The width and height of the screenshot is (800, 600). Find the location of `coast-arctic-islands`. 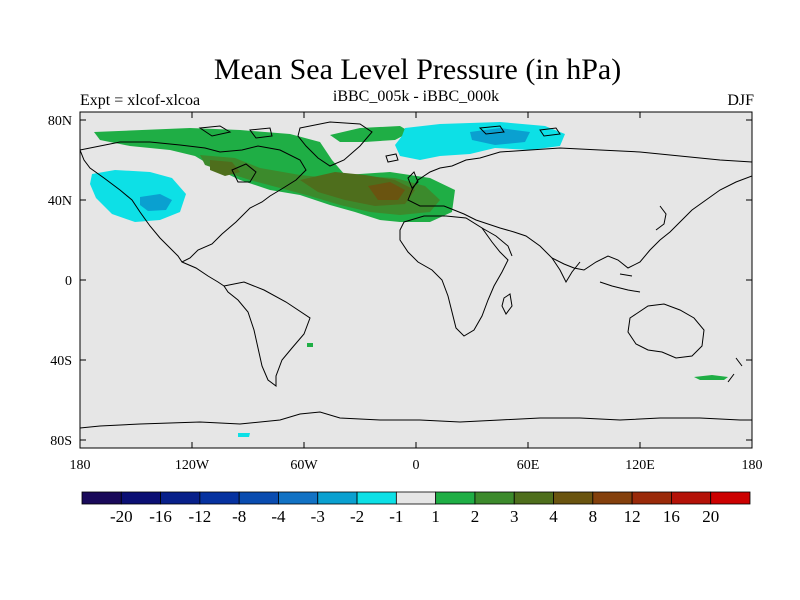

coast-arctic-islands is located at coordinates (379, 132).